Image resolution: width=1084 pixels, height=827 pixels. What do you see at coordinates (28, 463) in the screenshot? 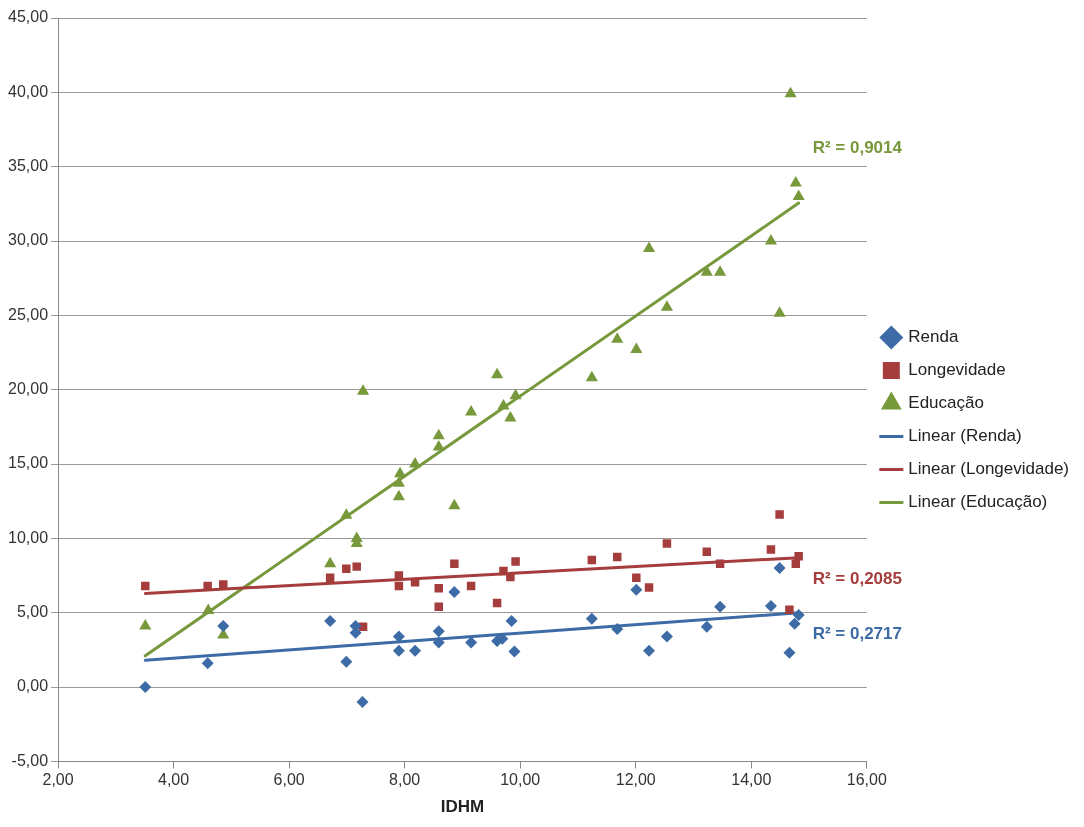
I see `y-tick-label: 15,00` at bounding box center [28, 463].